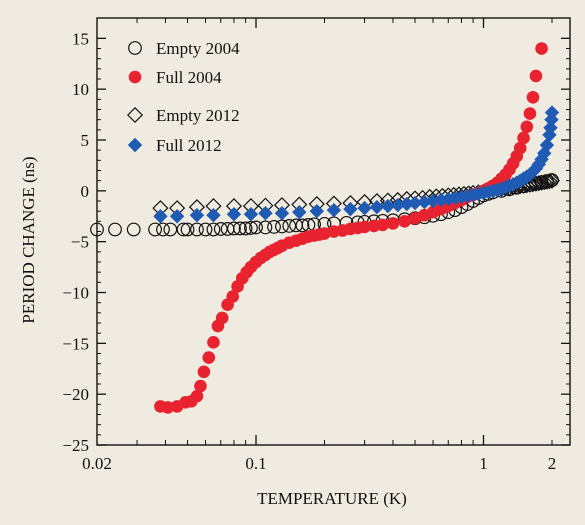  What do you see at coordinates (183, 97) in the screenshot?
I see `legend: Empty 2004 Full 2004 Empty 2012 Full 2012` at bounding box center [183, 97].